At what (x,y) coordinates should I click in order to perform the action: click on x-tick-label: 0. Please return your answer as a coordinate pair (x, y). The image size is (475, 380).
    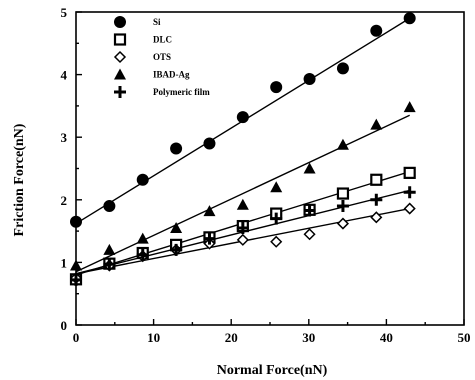
    Looking at the image, I should click on (76, 337).